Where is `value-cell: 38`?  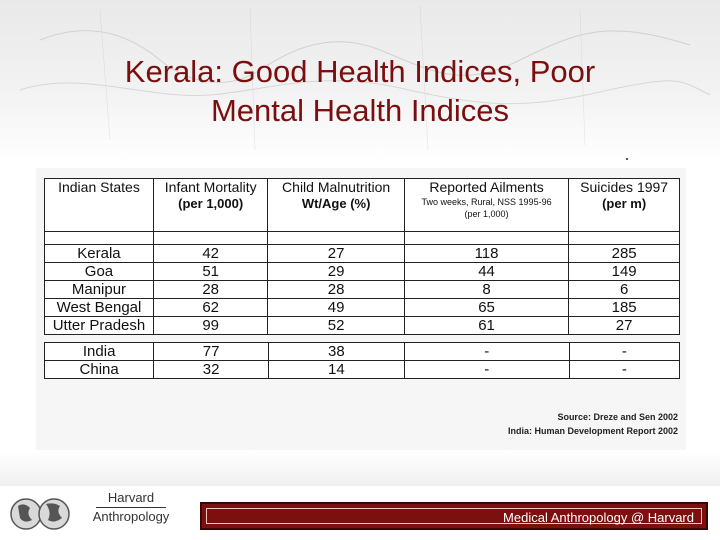 value-cell: 38 is located at coordinates (336, 351).